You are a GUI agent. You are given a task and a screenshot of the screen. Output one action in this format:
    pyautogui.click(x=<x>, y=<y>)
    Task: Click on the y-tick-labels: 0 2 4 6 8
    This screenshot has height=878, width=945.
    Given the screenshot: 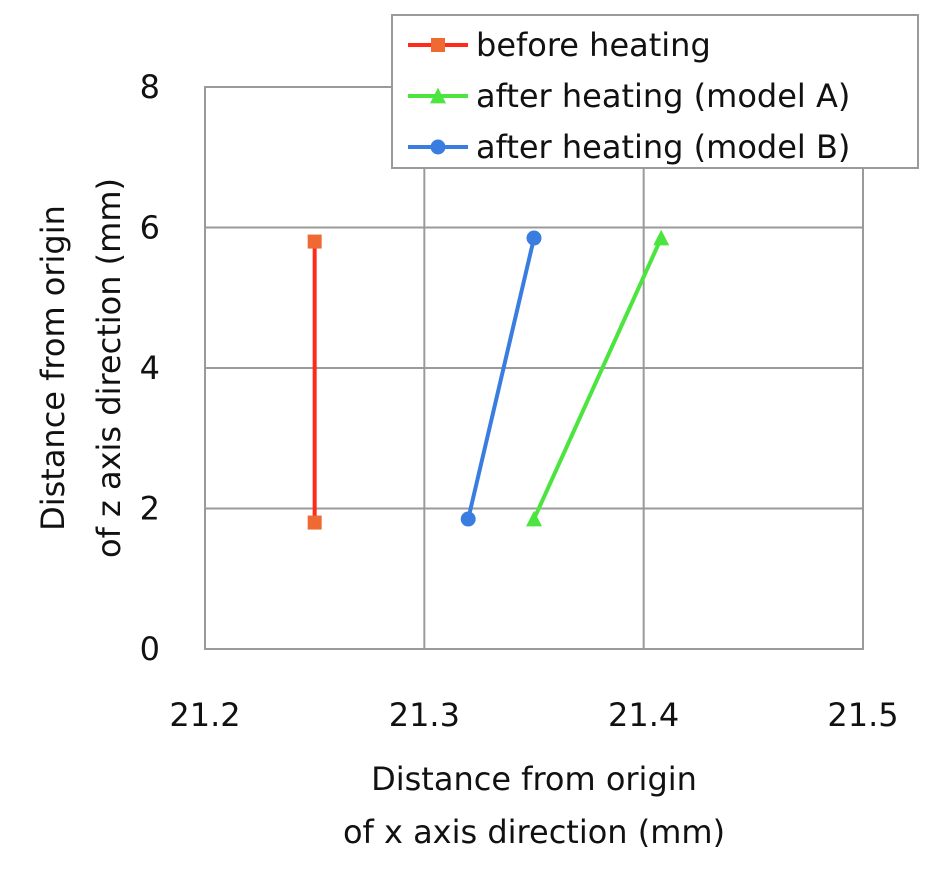 What is the action you would take?
    pyautogui.click(x=150, y=368)
    